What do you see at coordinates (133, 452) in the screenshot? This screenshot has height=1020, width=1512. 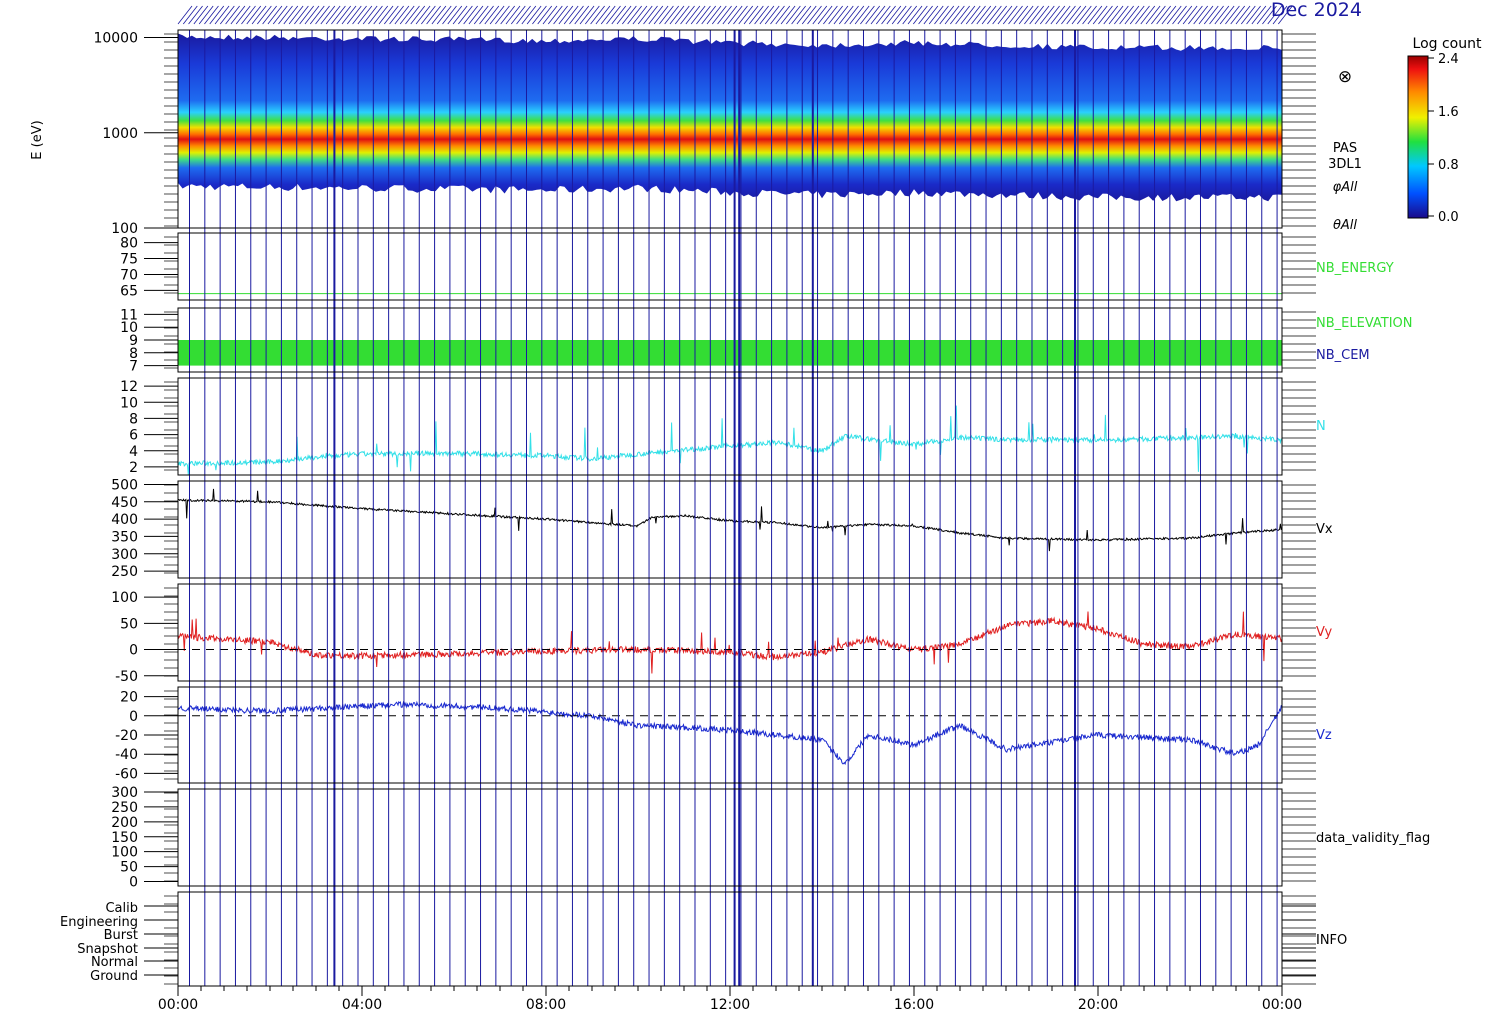 I see `y-tick-label: 4` at bounding box center [133, 452].